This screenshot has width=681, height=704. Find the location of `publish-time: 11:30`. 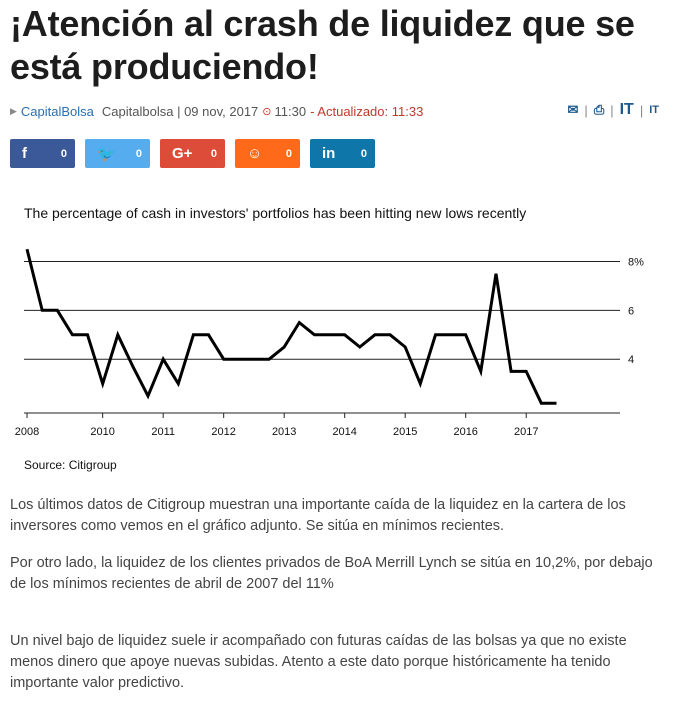

publish-time: 11:30 is located at coordinates (290, 111).